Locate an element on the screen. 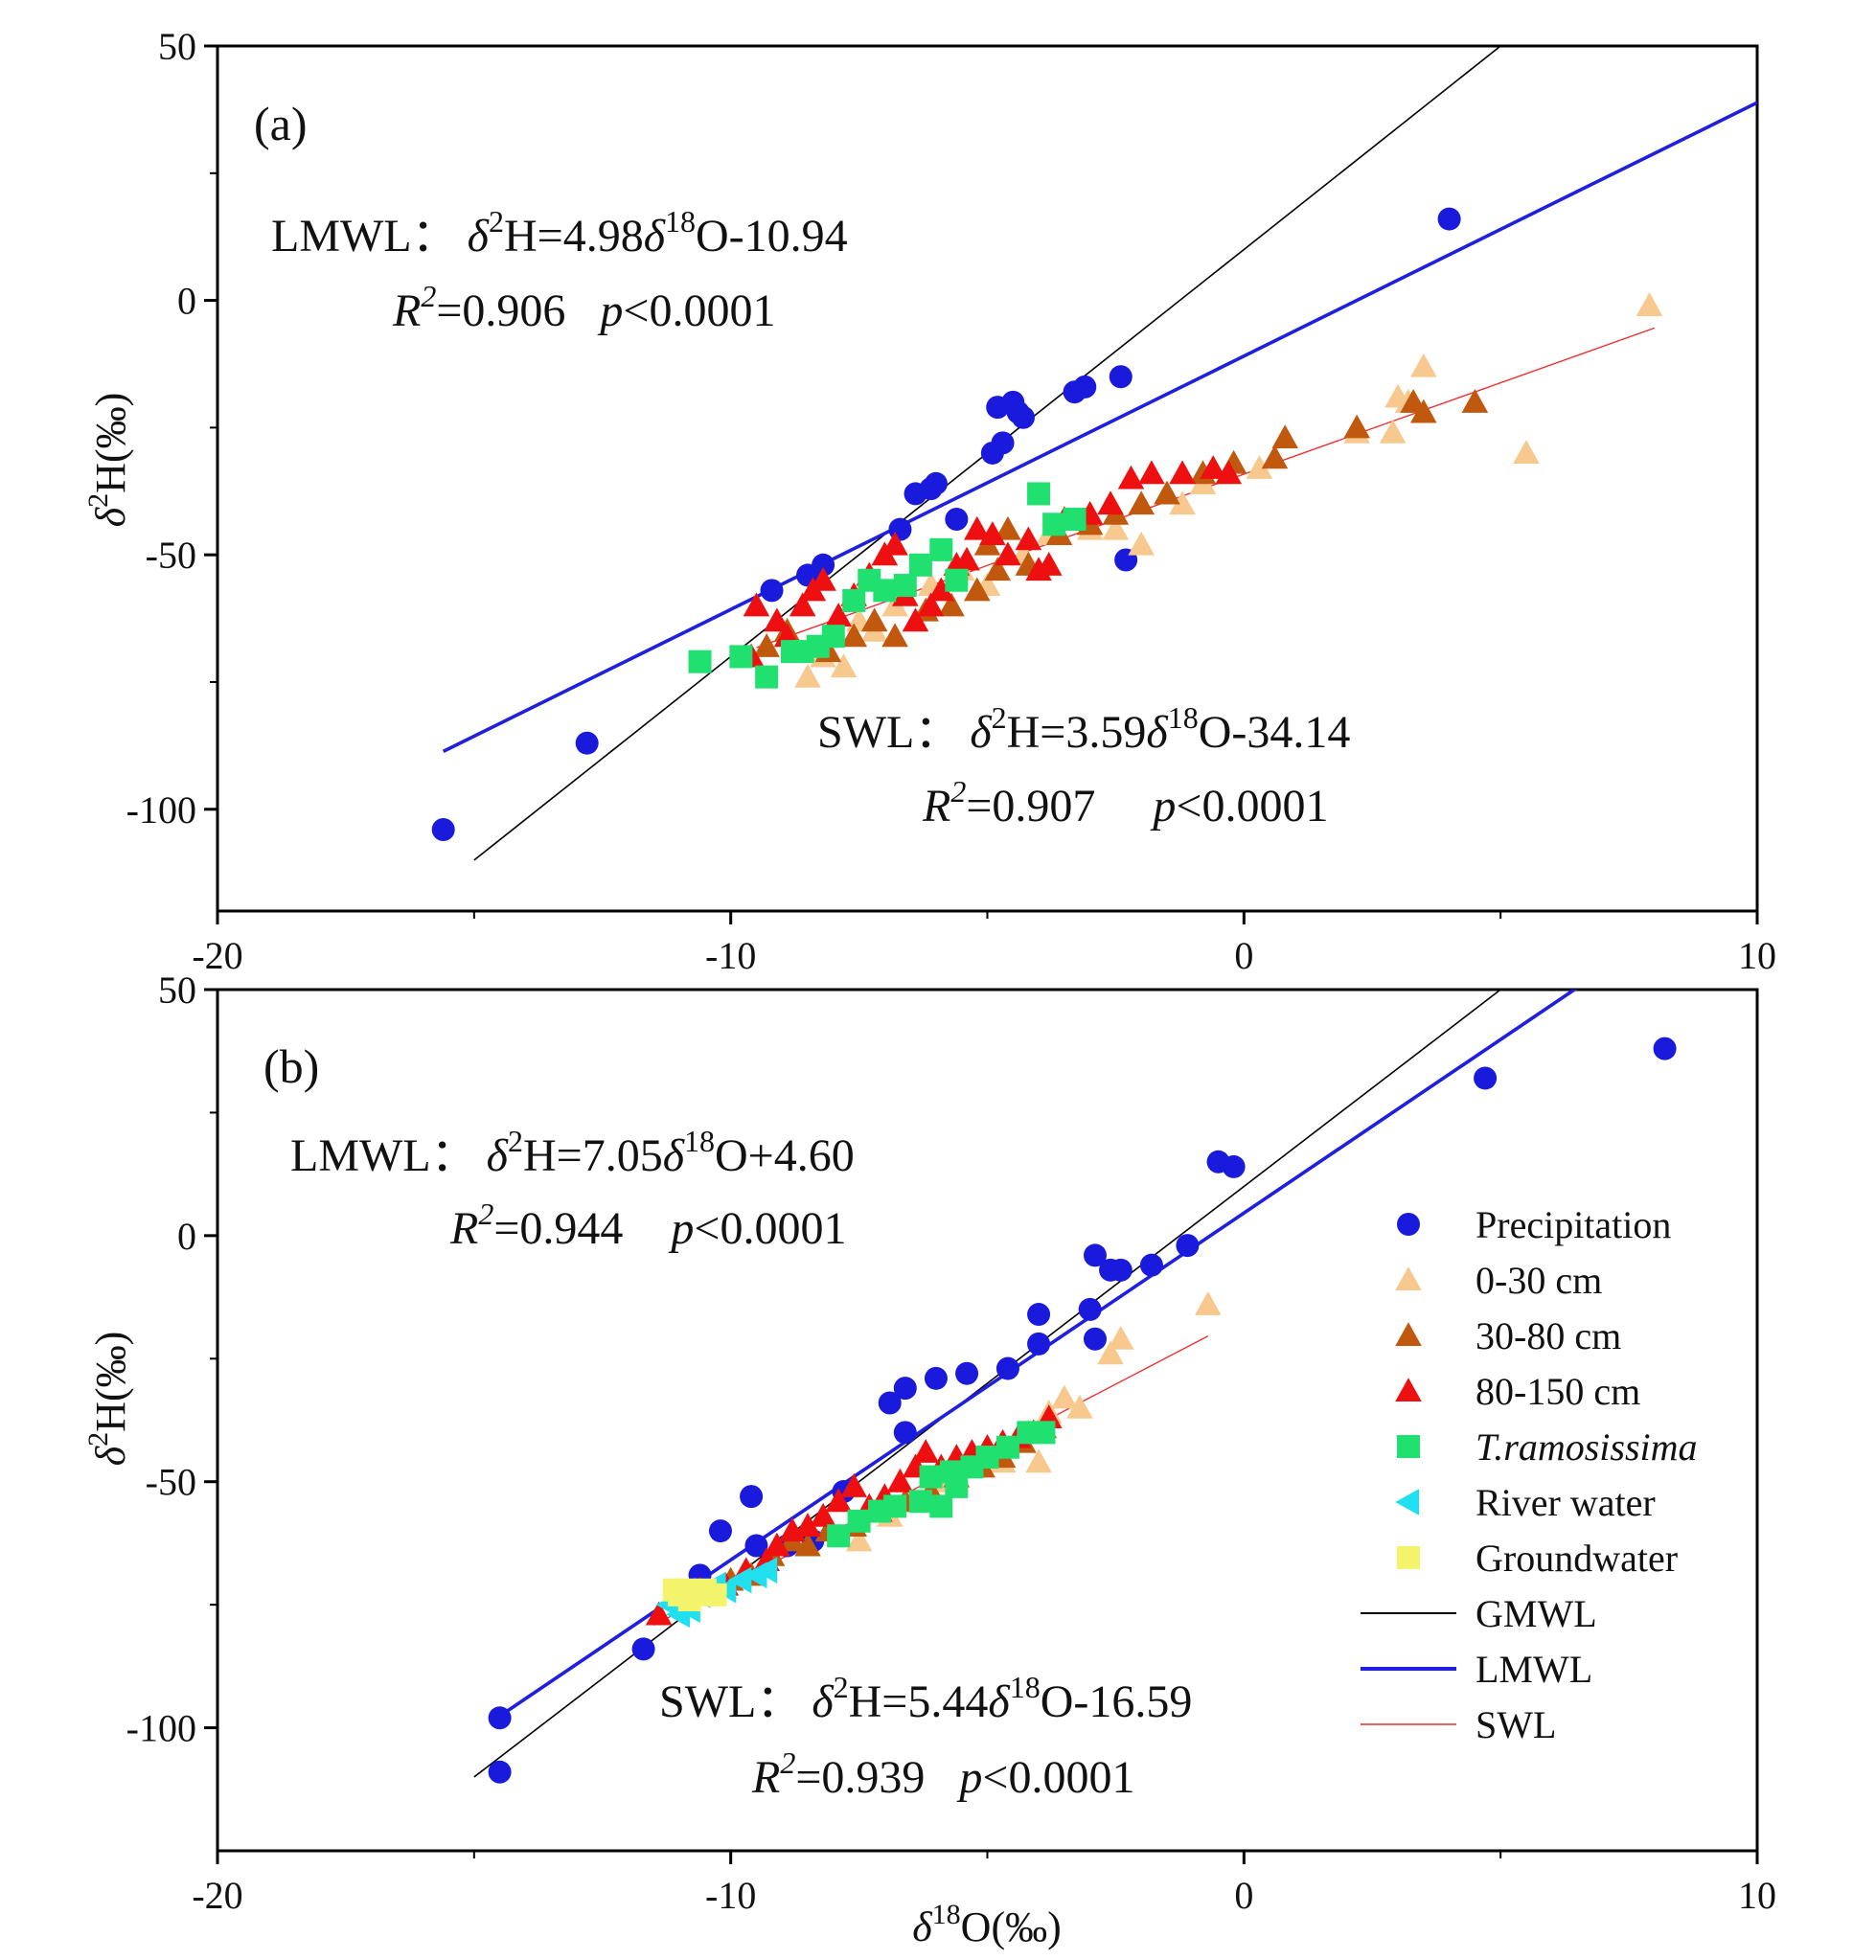  panel-a-tag: (a) is located at coordinates (281, 124).